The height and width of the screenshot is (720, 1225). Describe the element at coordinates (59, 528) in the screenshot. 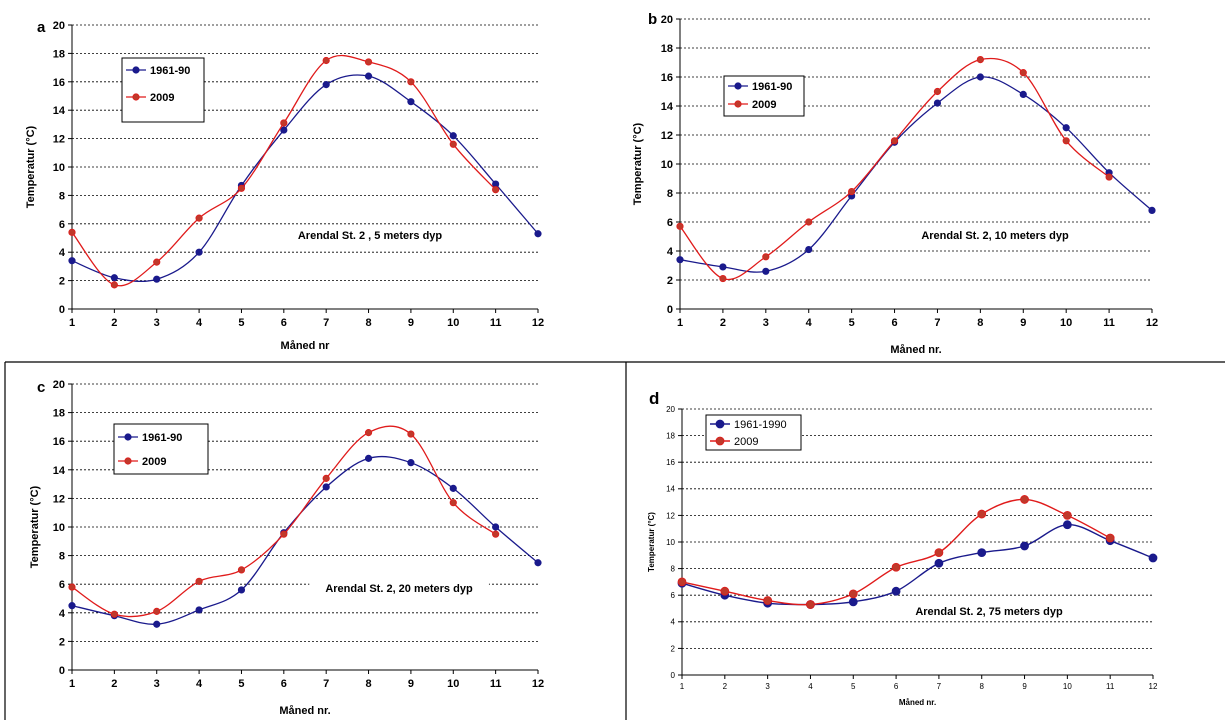

I see `y-tick-label: 10` at that location.